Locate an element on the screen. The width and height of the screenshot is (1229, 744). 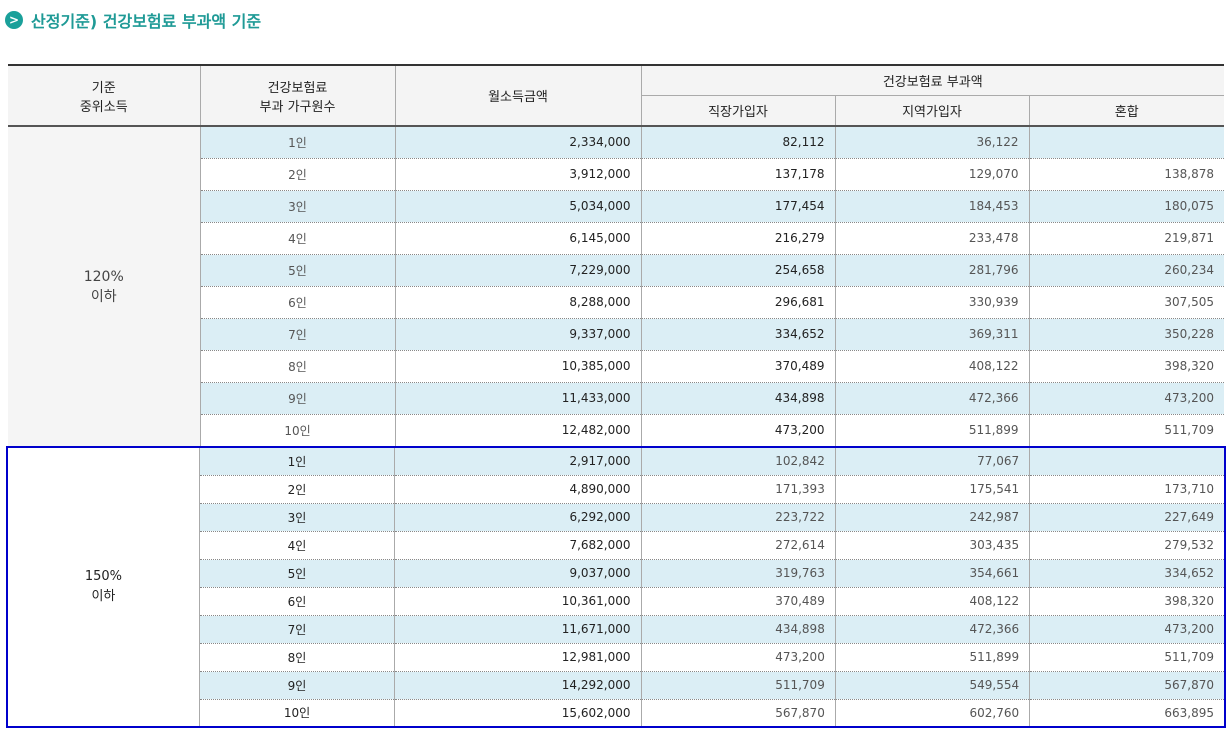
table-row: 5인 7,229,000 254,658 281,796 260,234 is located at coordinates (616, 270).